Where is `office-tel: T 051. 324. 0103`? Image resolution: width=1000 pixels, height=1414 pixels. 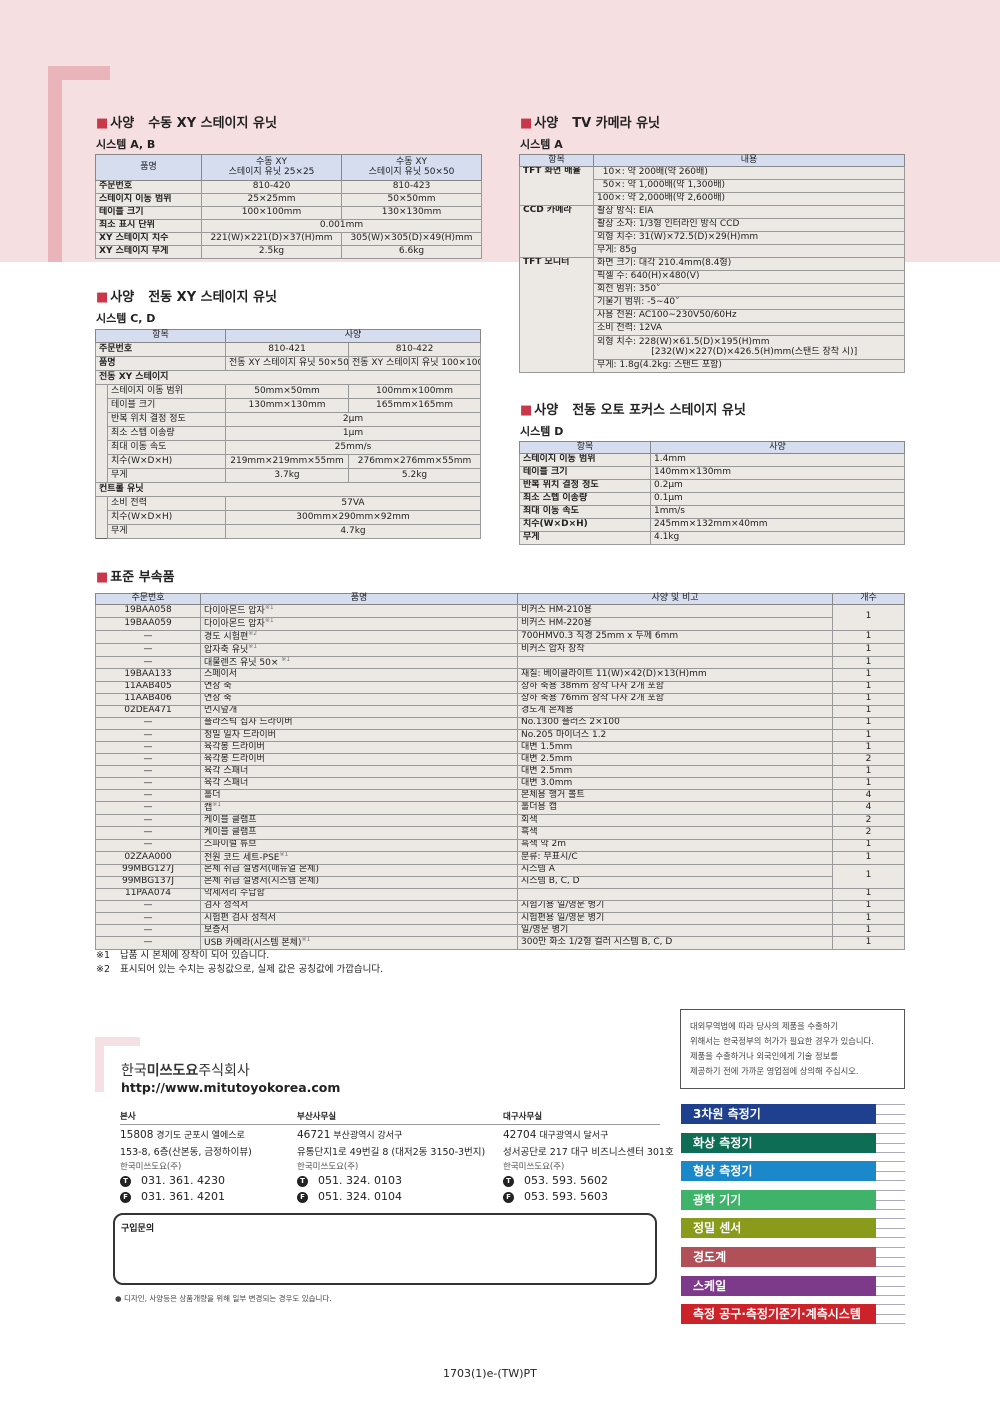
office-tel: T 051. 324. 0103 is located at coordinates (349, 1180).